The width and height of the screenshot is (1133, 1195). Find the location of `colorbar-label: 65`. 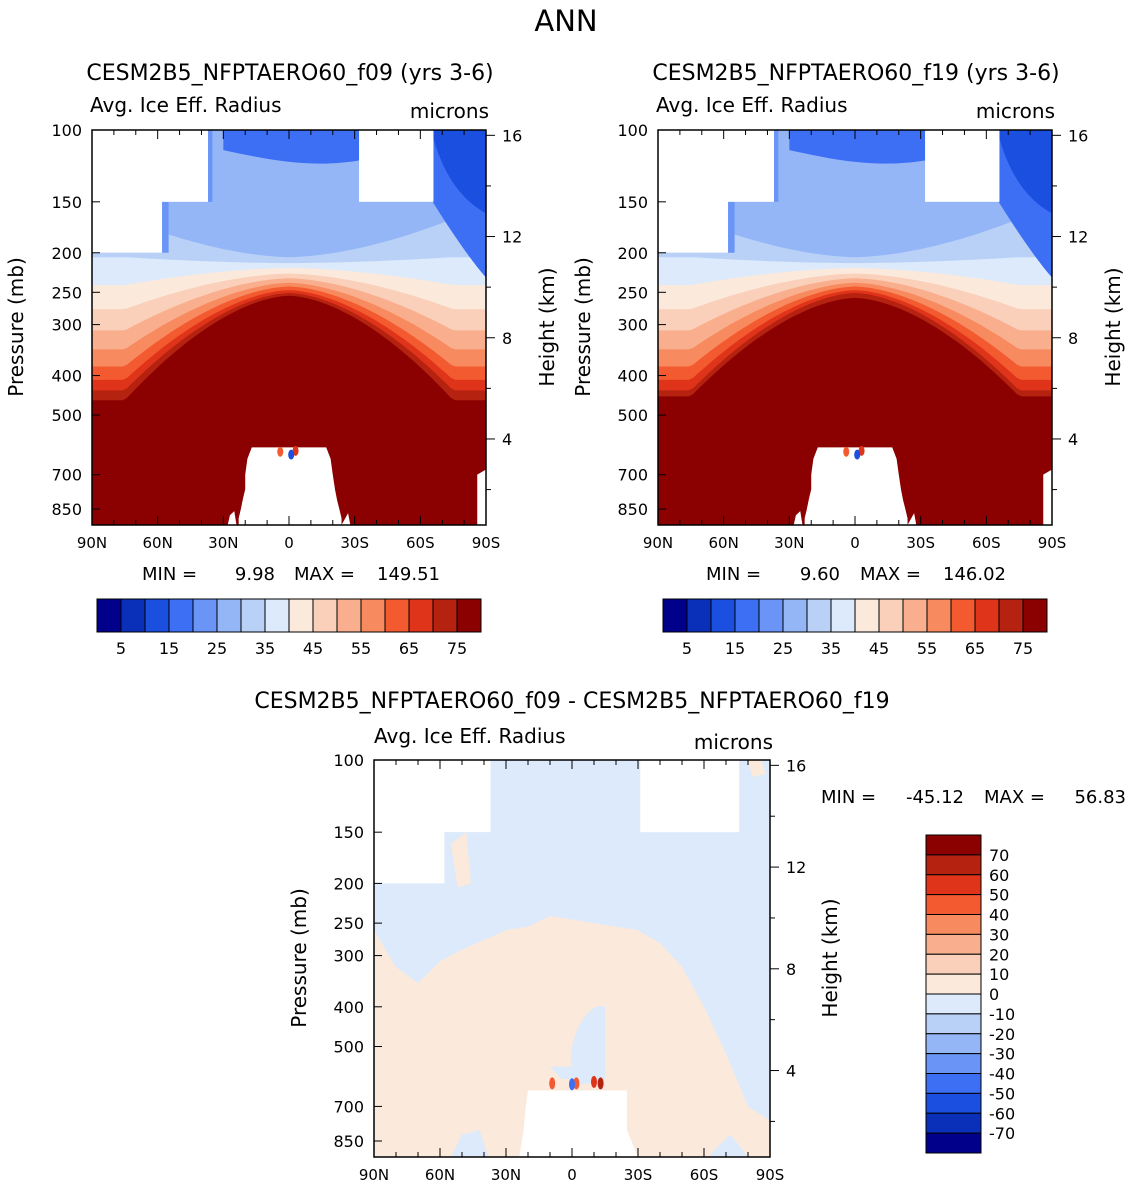

colorbar-label: 65 is located at coordinates (409, 648).